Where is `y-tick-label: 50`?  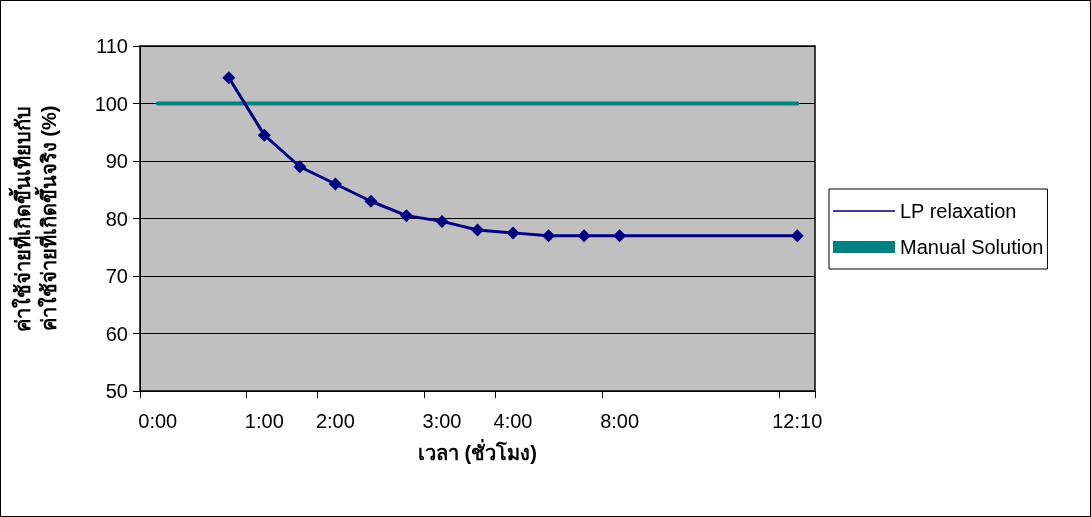
y-tick-label: 50 is located at coordinates (116, 391).